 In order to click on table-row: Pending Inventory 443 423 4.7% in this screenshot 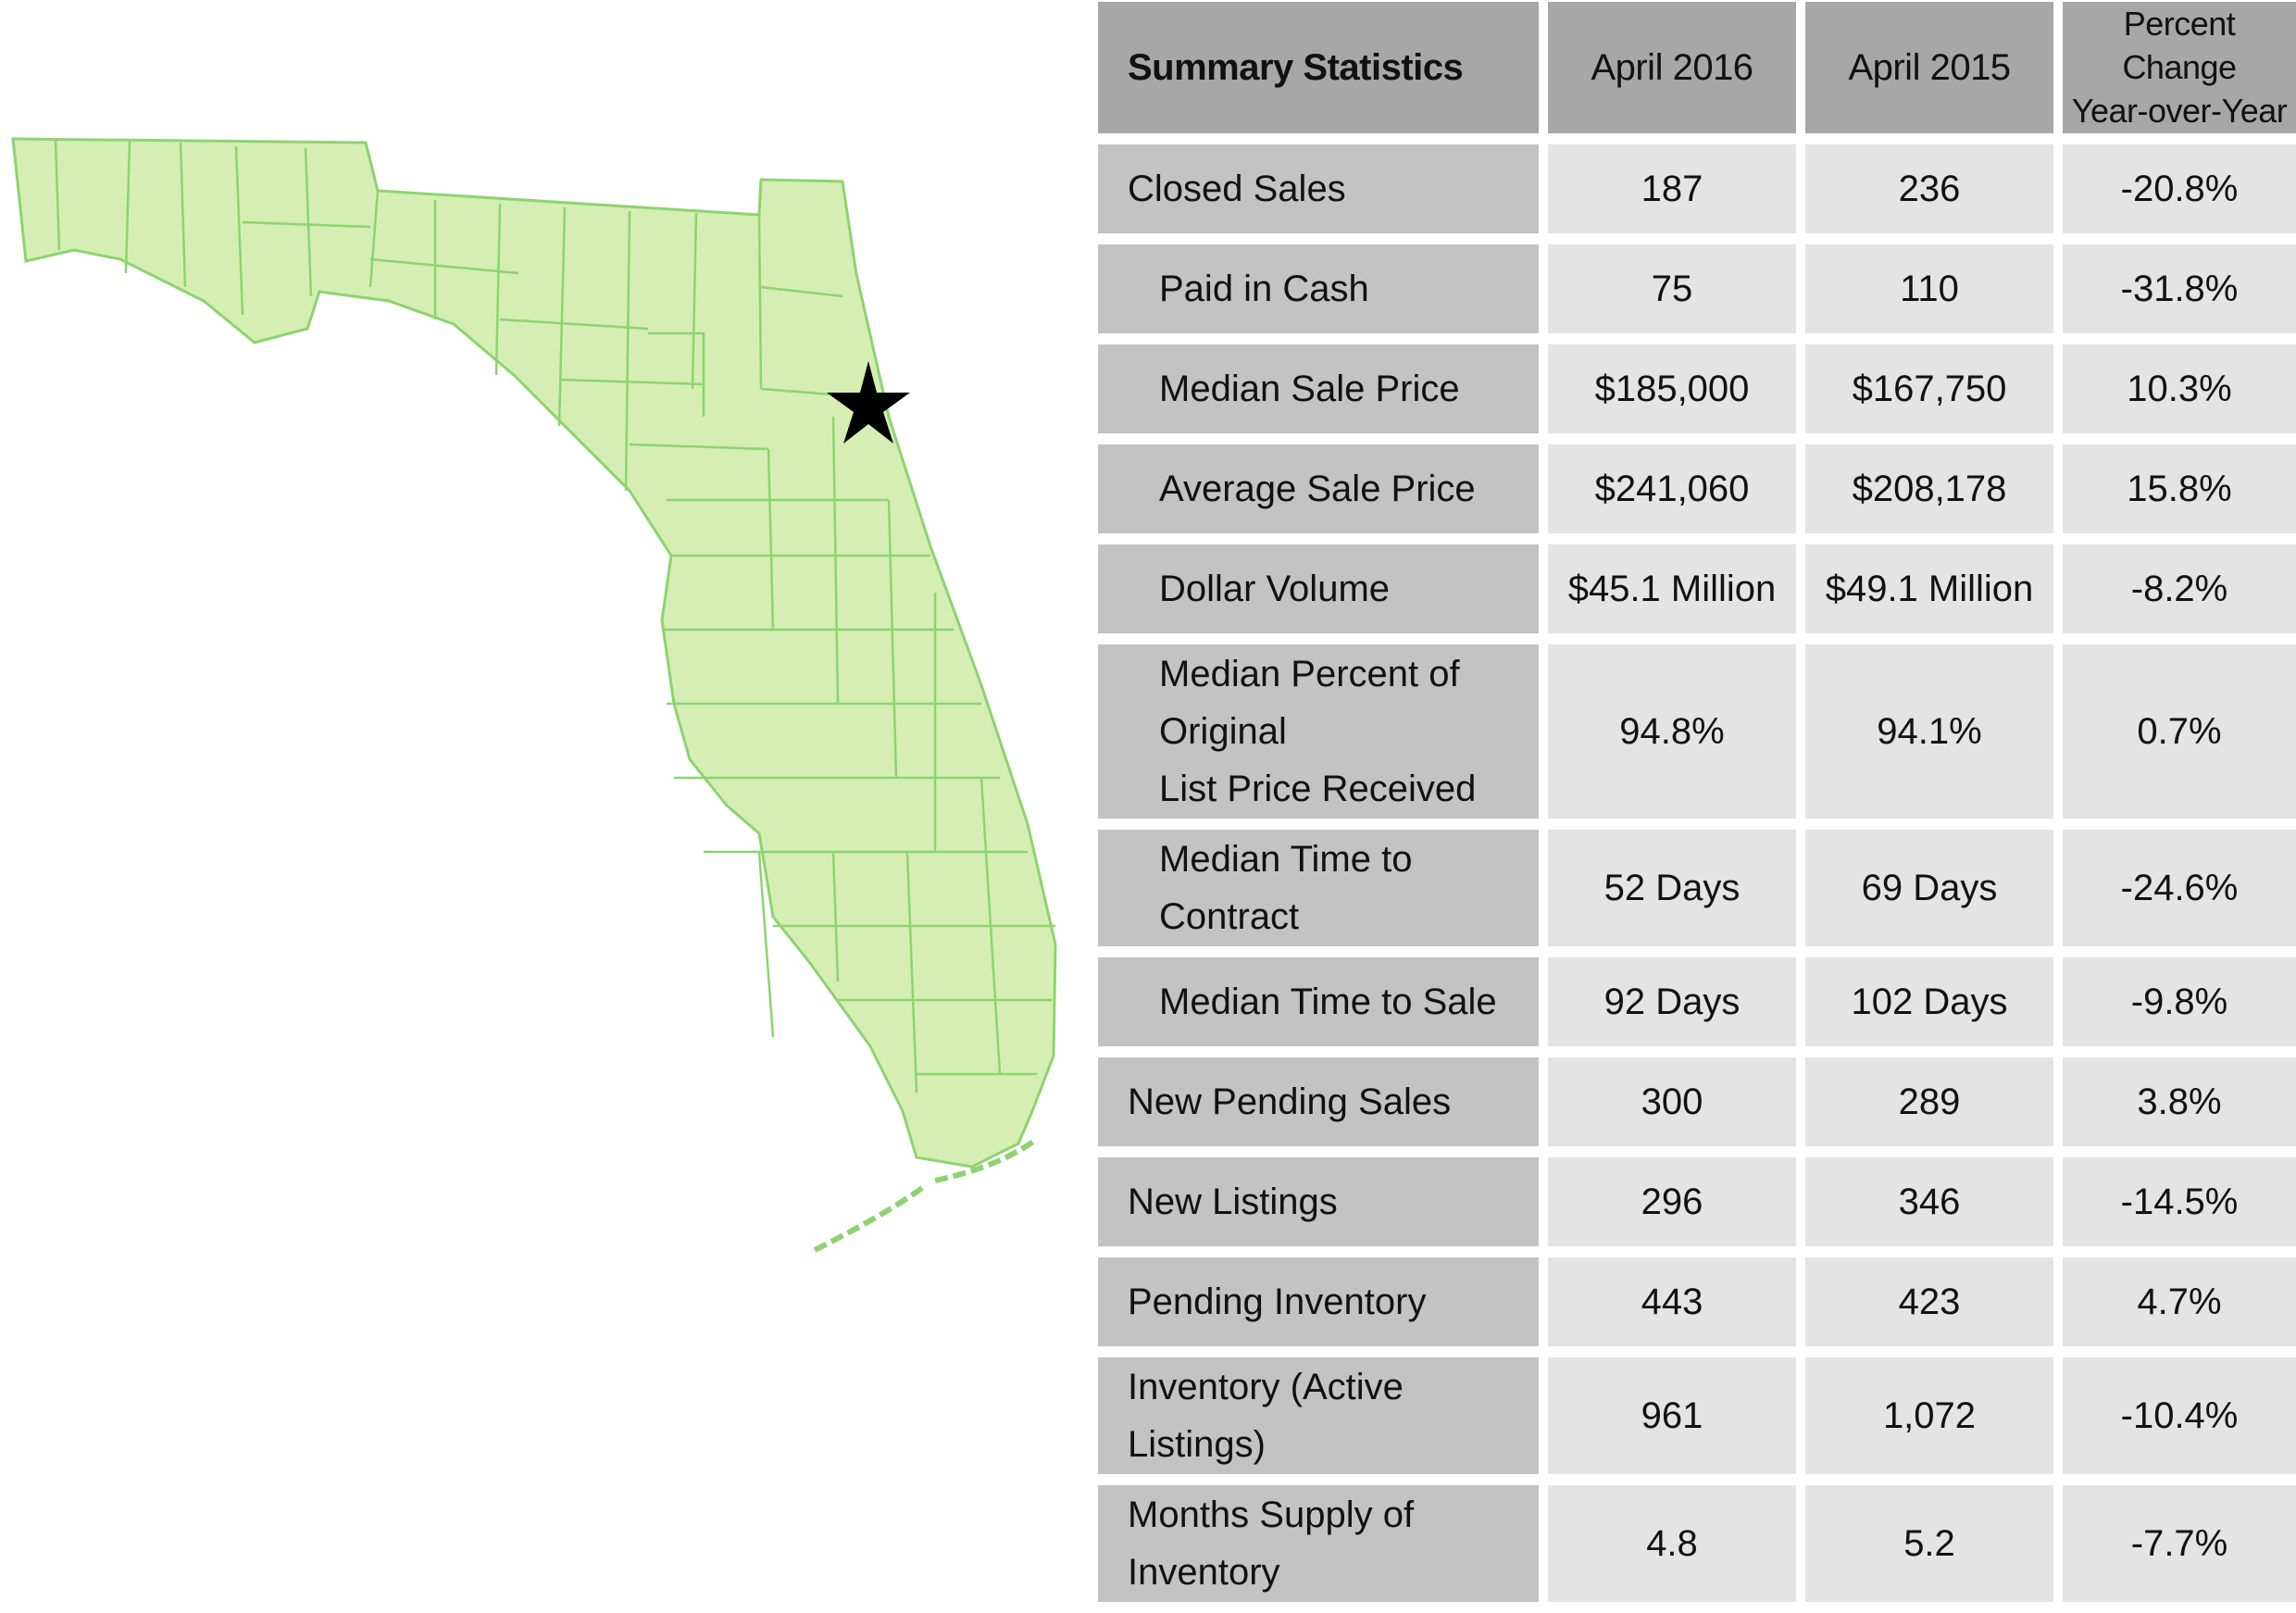, I will do `click(1697, 1302)`.